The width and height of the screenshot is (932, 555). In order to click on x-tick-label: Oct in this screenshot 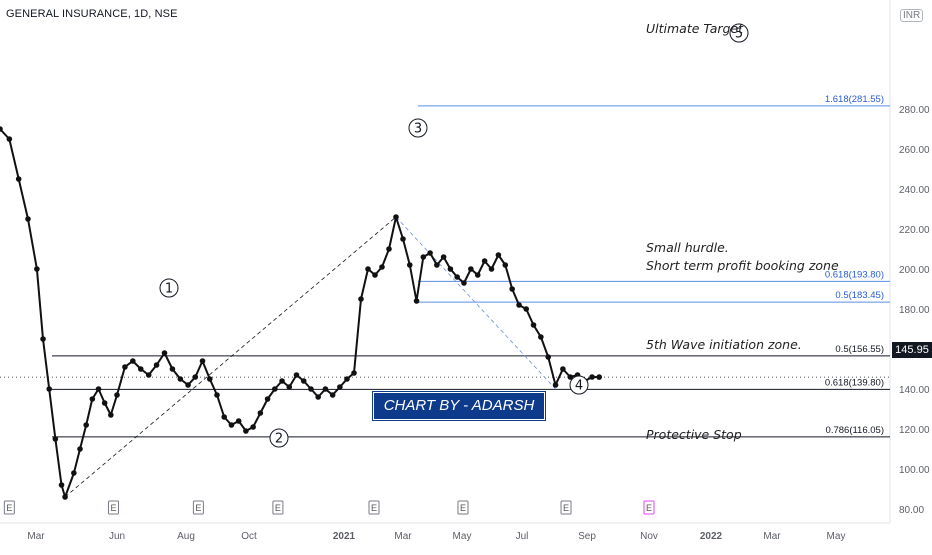, I will do `click(249, 536)`.